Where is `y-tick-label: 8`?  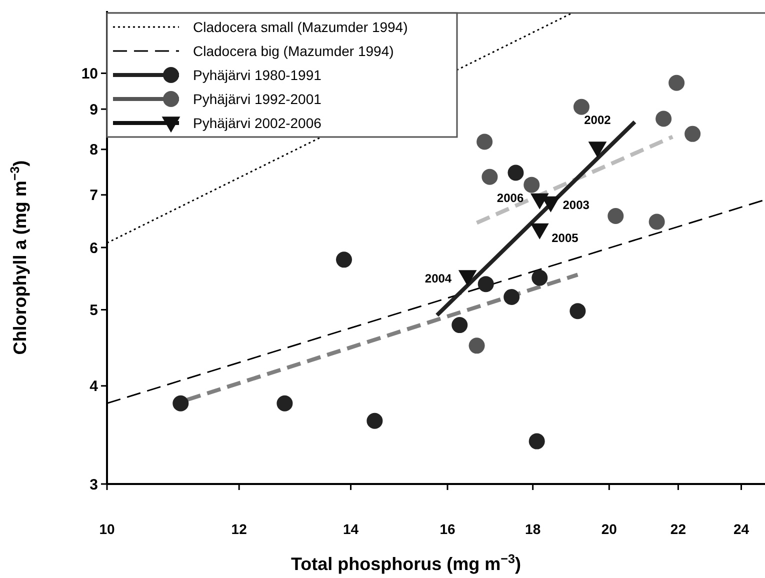 y-tick-label: 8 is located at coordinates (94, 150).